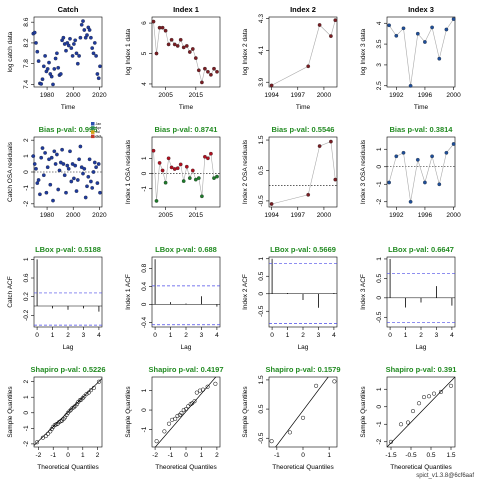 The width and height of the screenshot is (480, 485). What do you see at coordinates (26, 315) in the screenshot?
I see `y-tick-label: -0.2` at bounding box center [26, 315].